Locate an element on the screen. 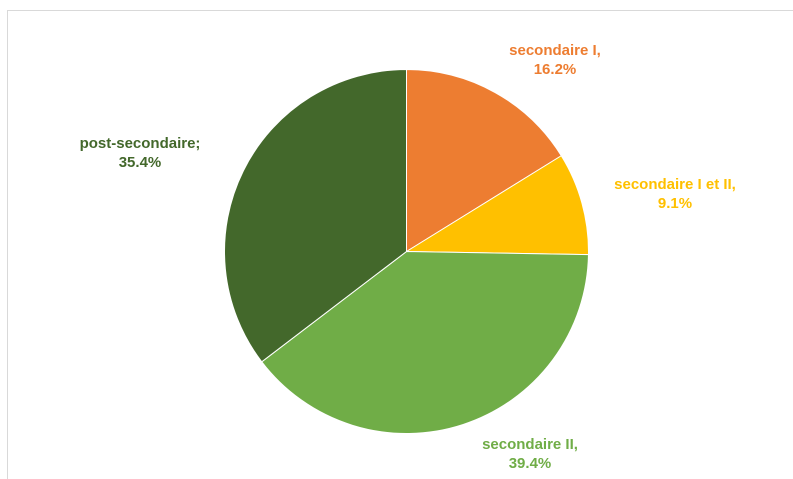 This screenshot has width=793, height=479. data-label-secondaire-ii: secondaire II, 39.4% is located at coordinates (530, 454).